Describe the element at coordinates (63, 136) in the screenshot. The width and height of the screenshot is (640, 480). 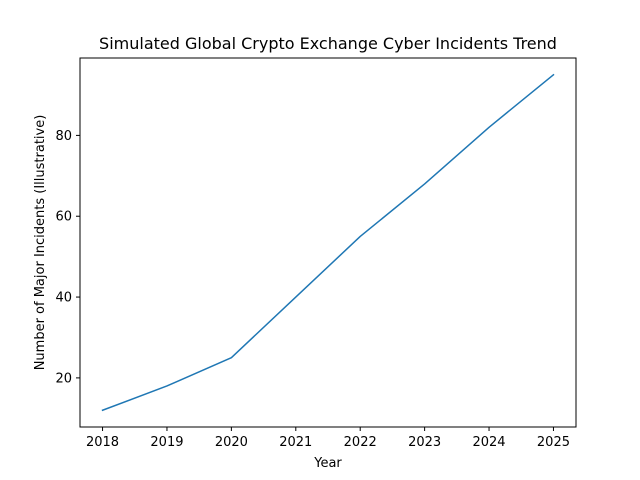
I see `y-tick-label: 80` at that location.